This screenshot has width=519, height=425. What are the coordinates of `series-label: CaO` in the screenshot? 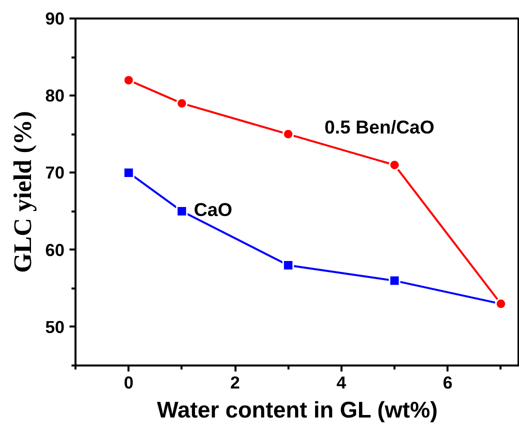 It's located at (213, 209).